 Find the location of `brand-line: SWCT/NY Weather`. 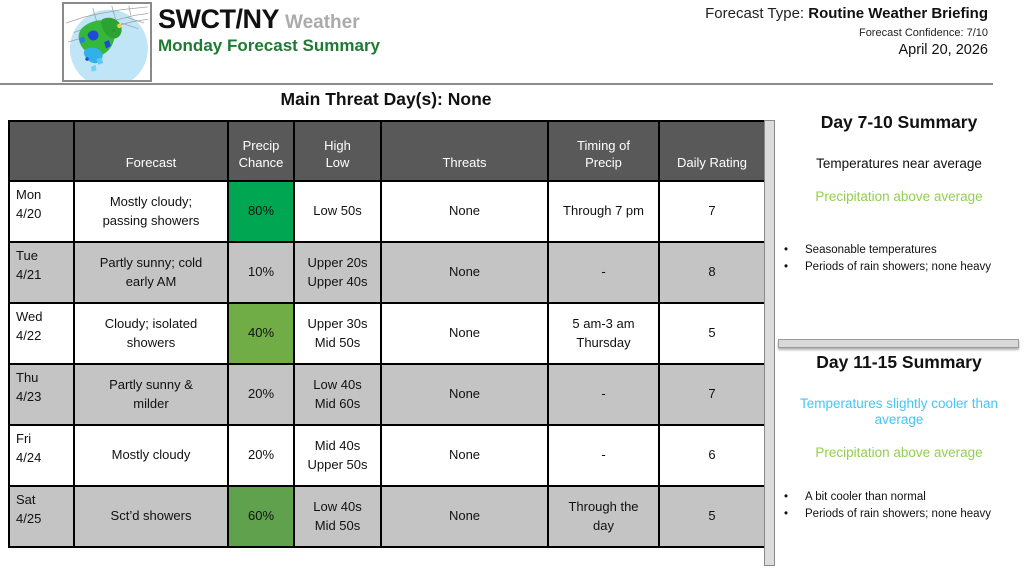

brand-line: SWCT/NY Weather is located at coordinates (259, 19).